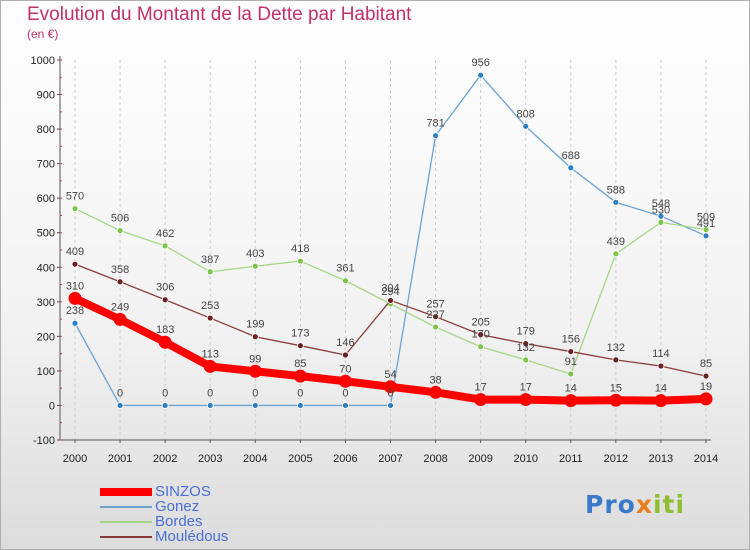 The height and width of the screenshot is (550, 750). Describe the element at coordinates (390, 292) in the screenshot. I see `data-label-bordes: 294` at that location.